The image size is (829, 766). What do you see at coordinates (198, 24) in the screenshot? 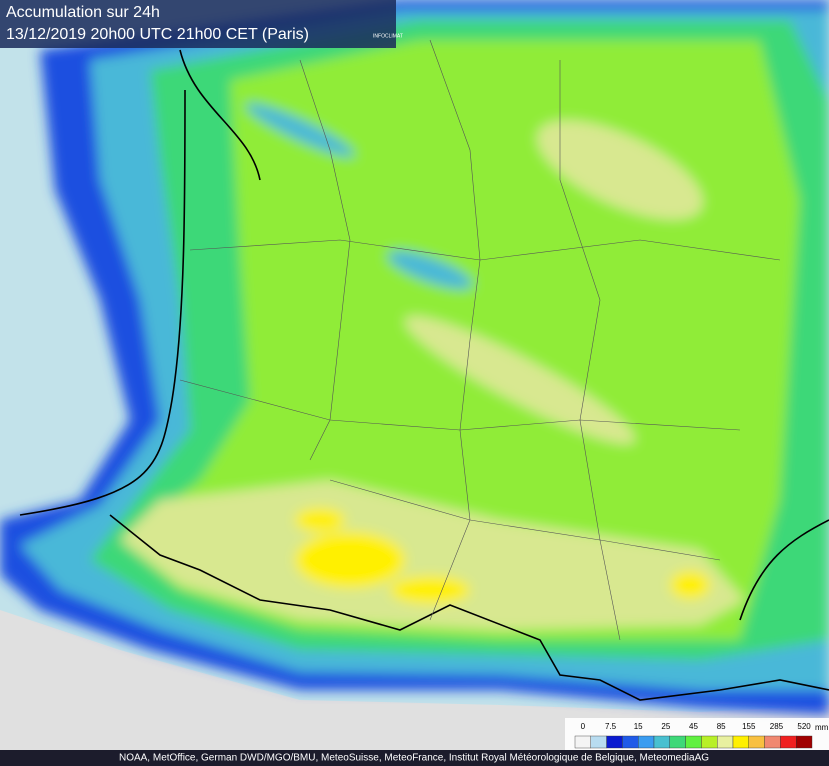
I see `title-box` at bounding box center [198, 24].